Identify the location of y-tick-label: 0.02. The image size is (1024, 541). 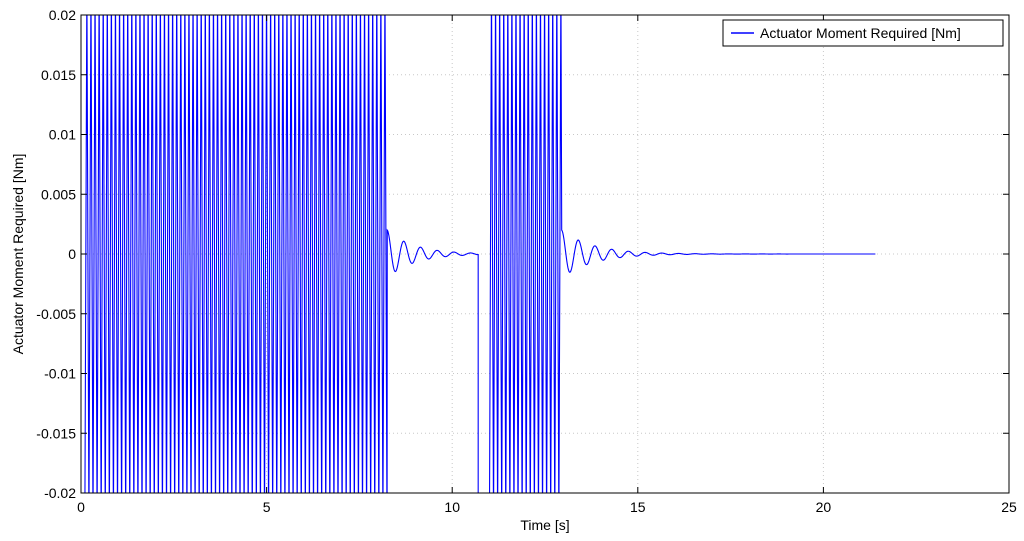
(62, 15).